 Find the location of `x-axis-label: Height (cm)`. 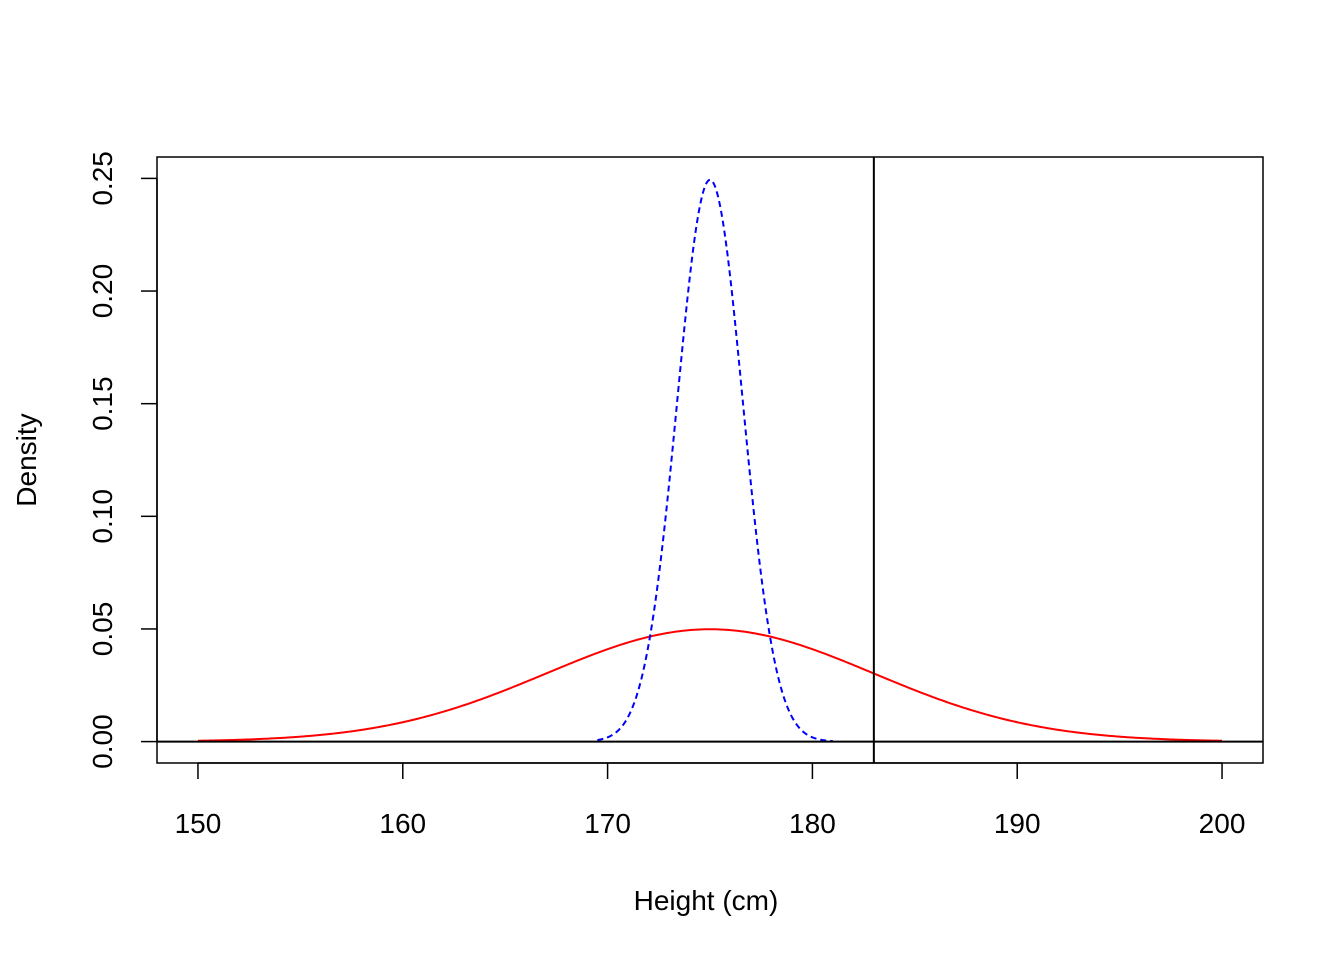

x-axis-label: Height (cm) is located at coordinates (706, 900).